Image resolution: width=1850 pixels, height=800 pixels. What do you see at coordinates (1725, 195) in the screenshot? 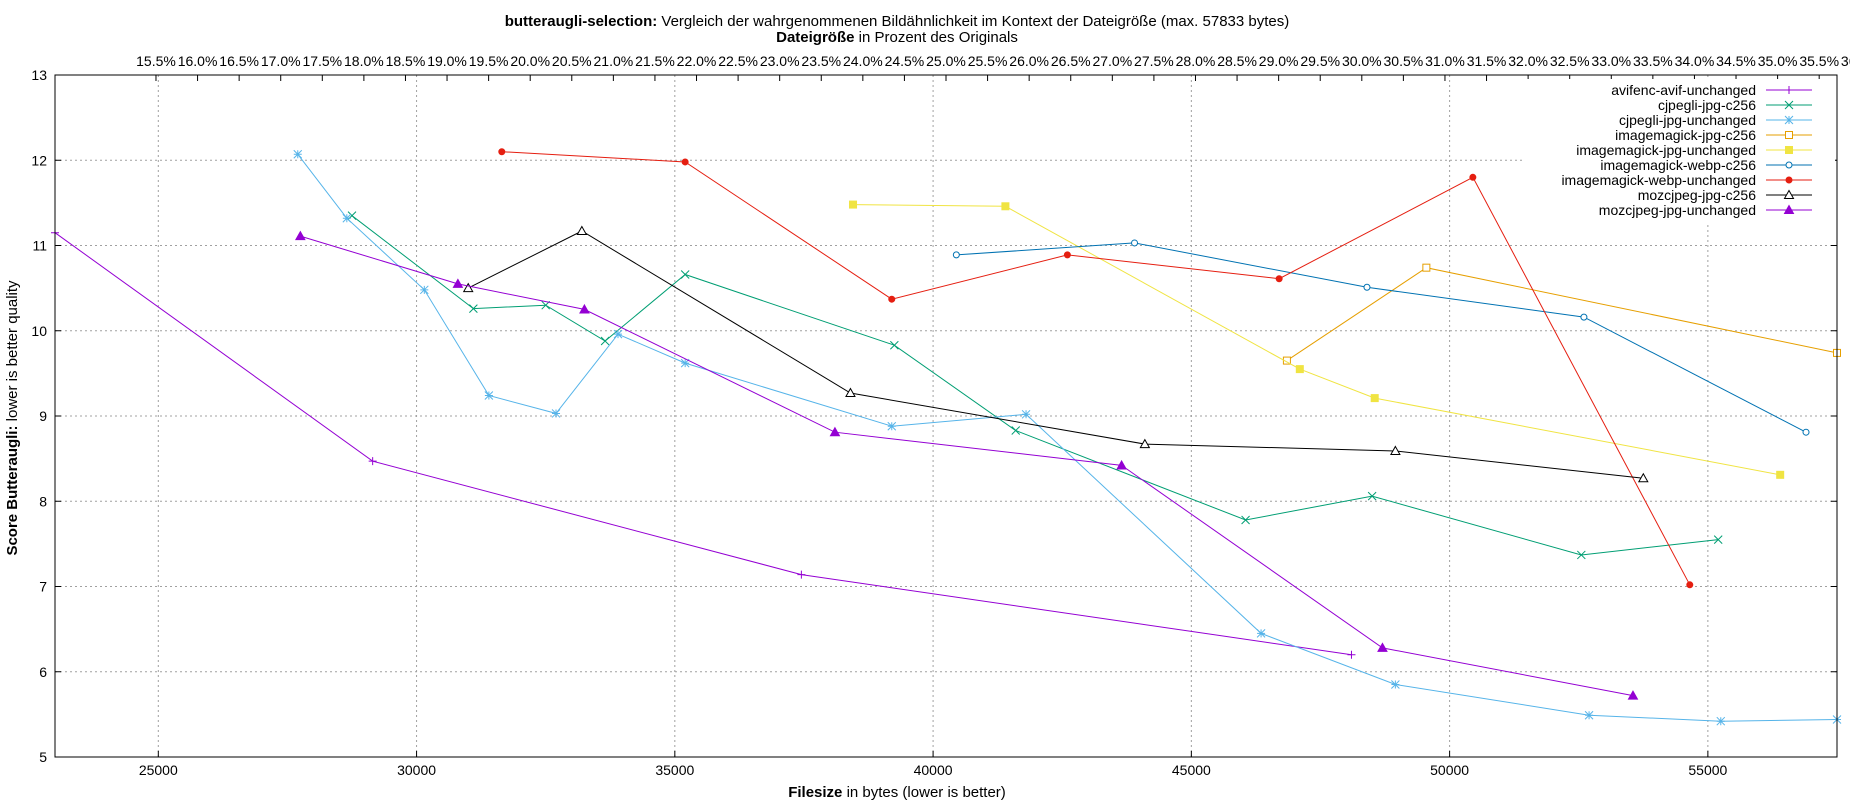
I see `legend-entry-mozcjpeg-jpg-c256: mozcjpeg-jpg-c256` at bounding box center [1725, 195].